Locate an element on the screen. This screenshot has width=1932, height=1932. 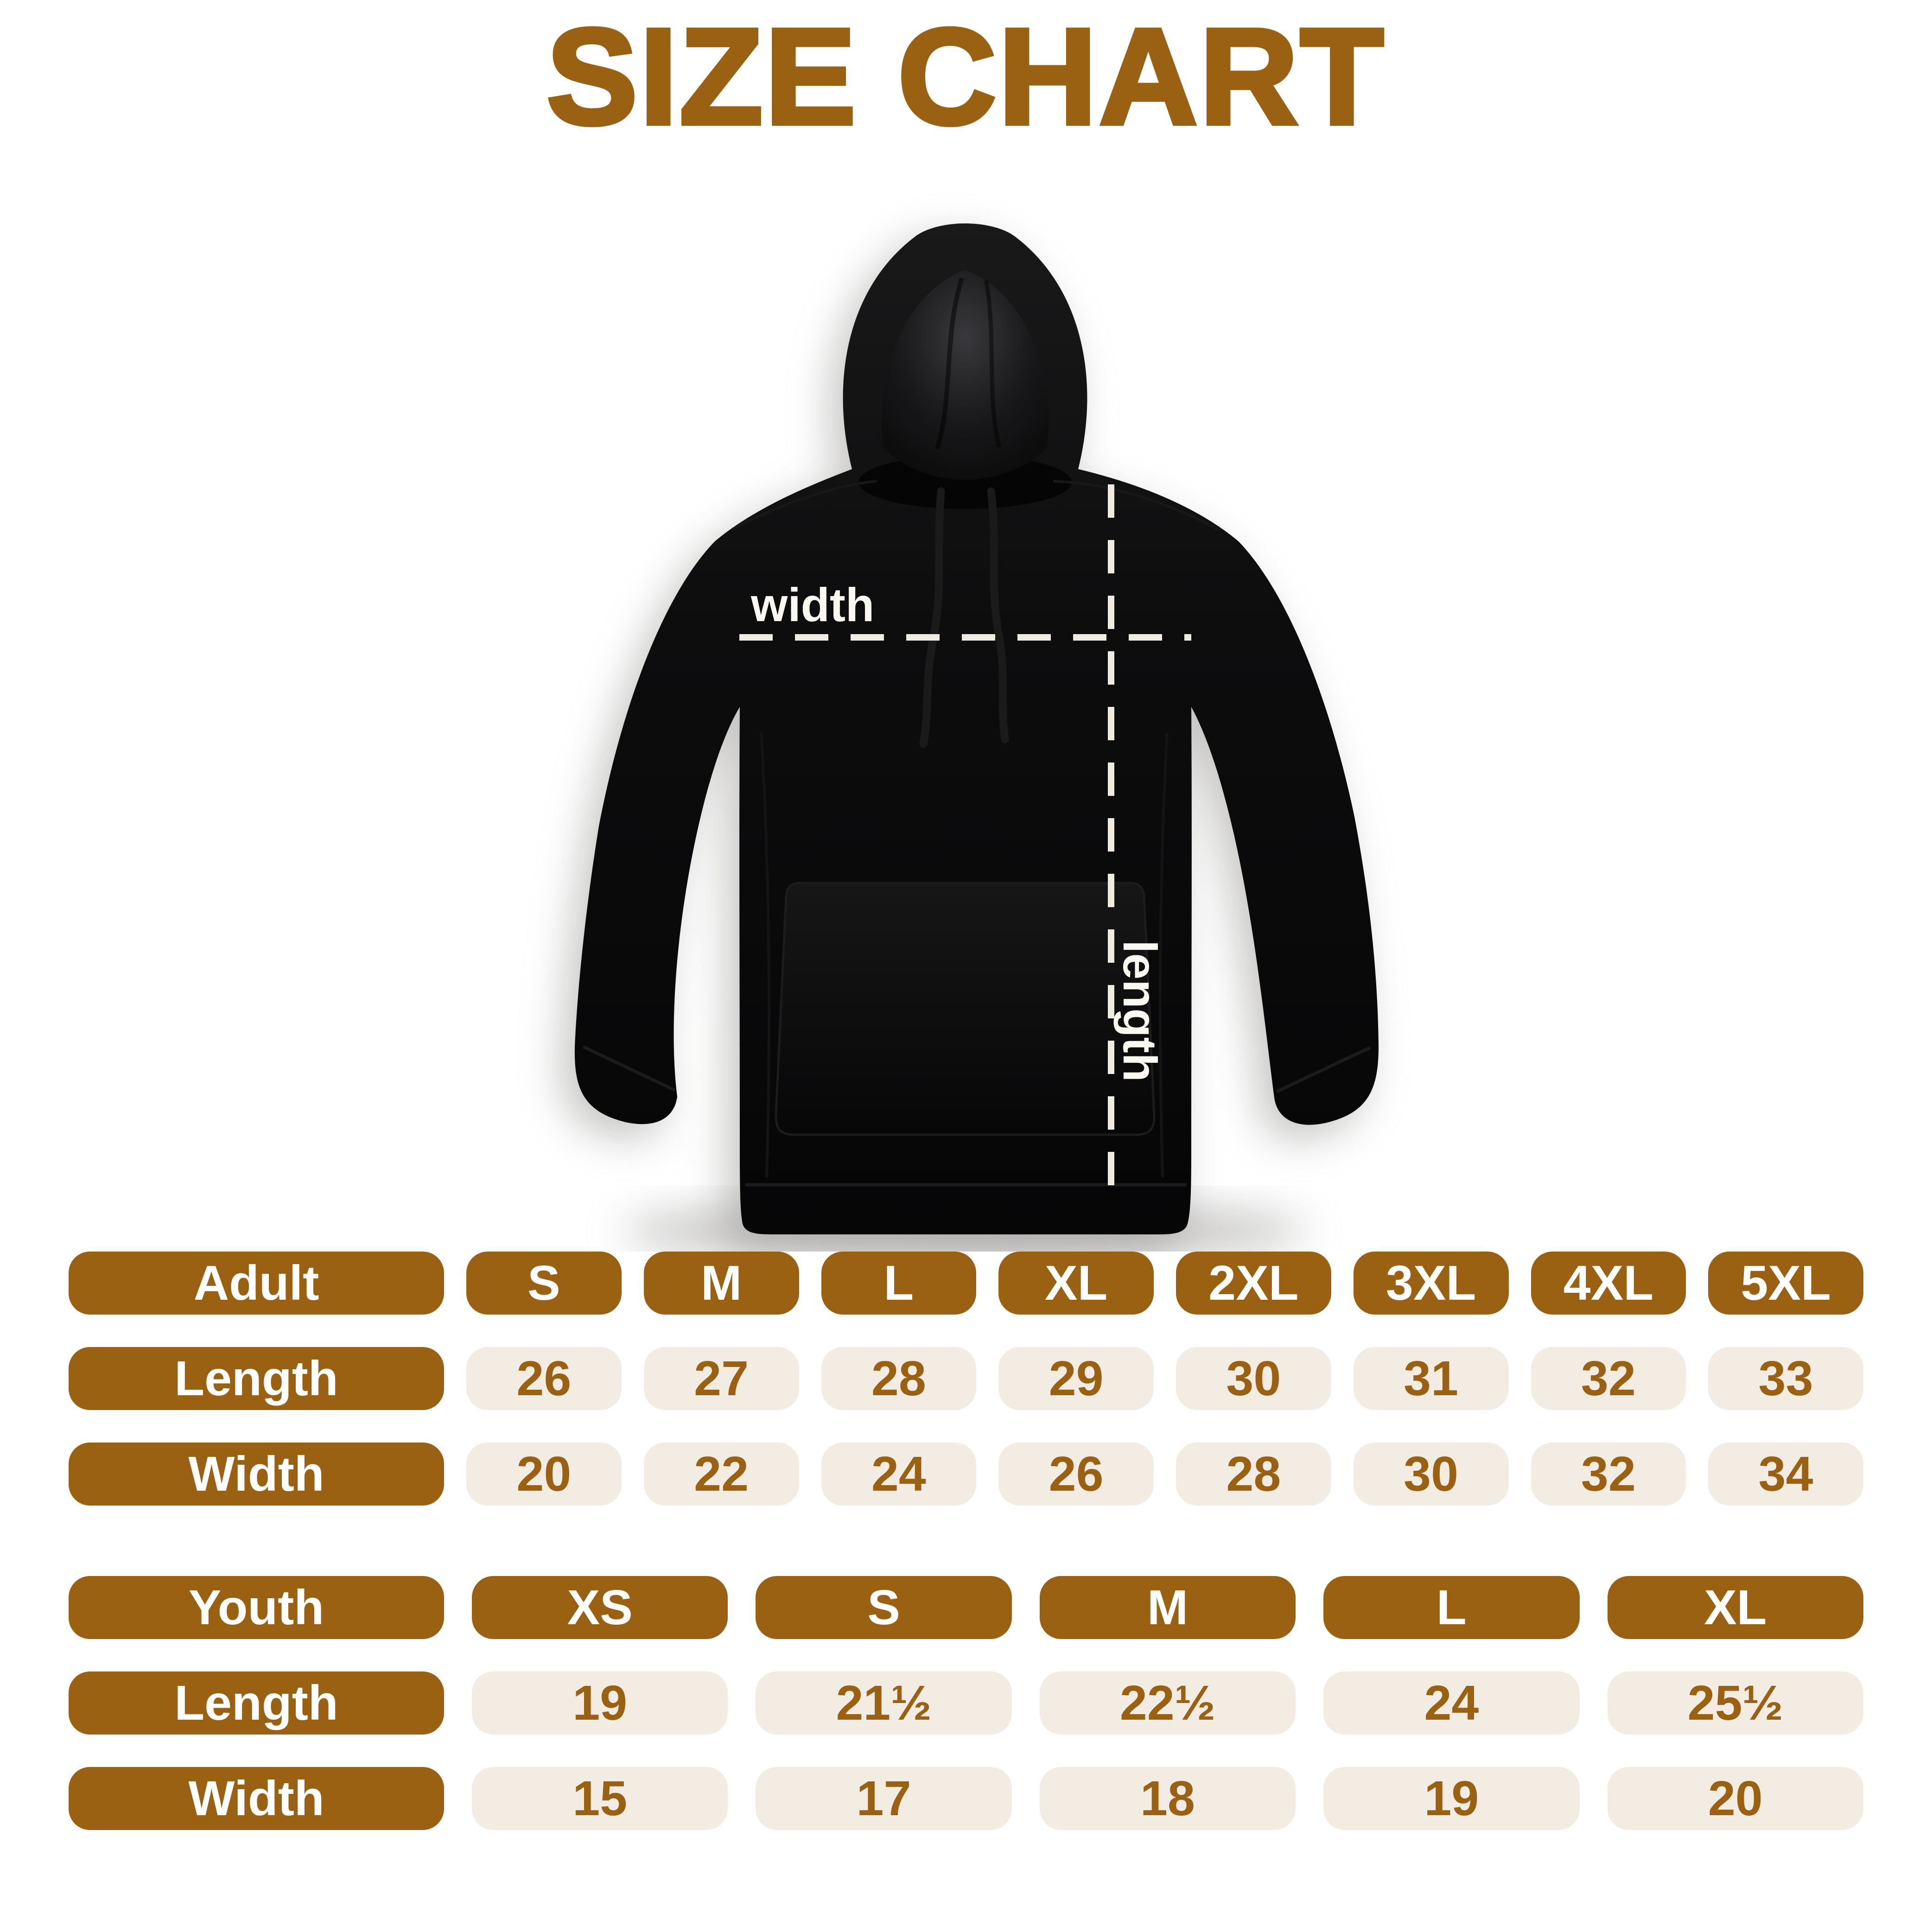
kangaroo-pocket is located at coordinates (966, 1009).